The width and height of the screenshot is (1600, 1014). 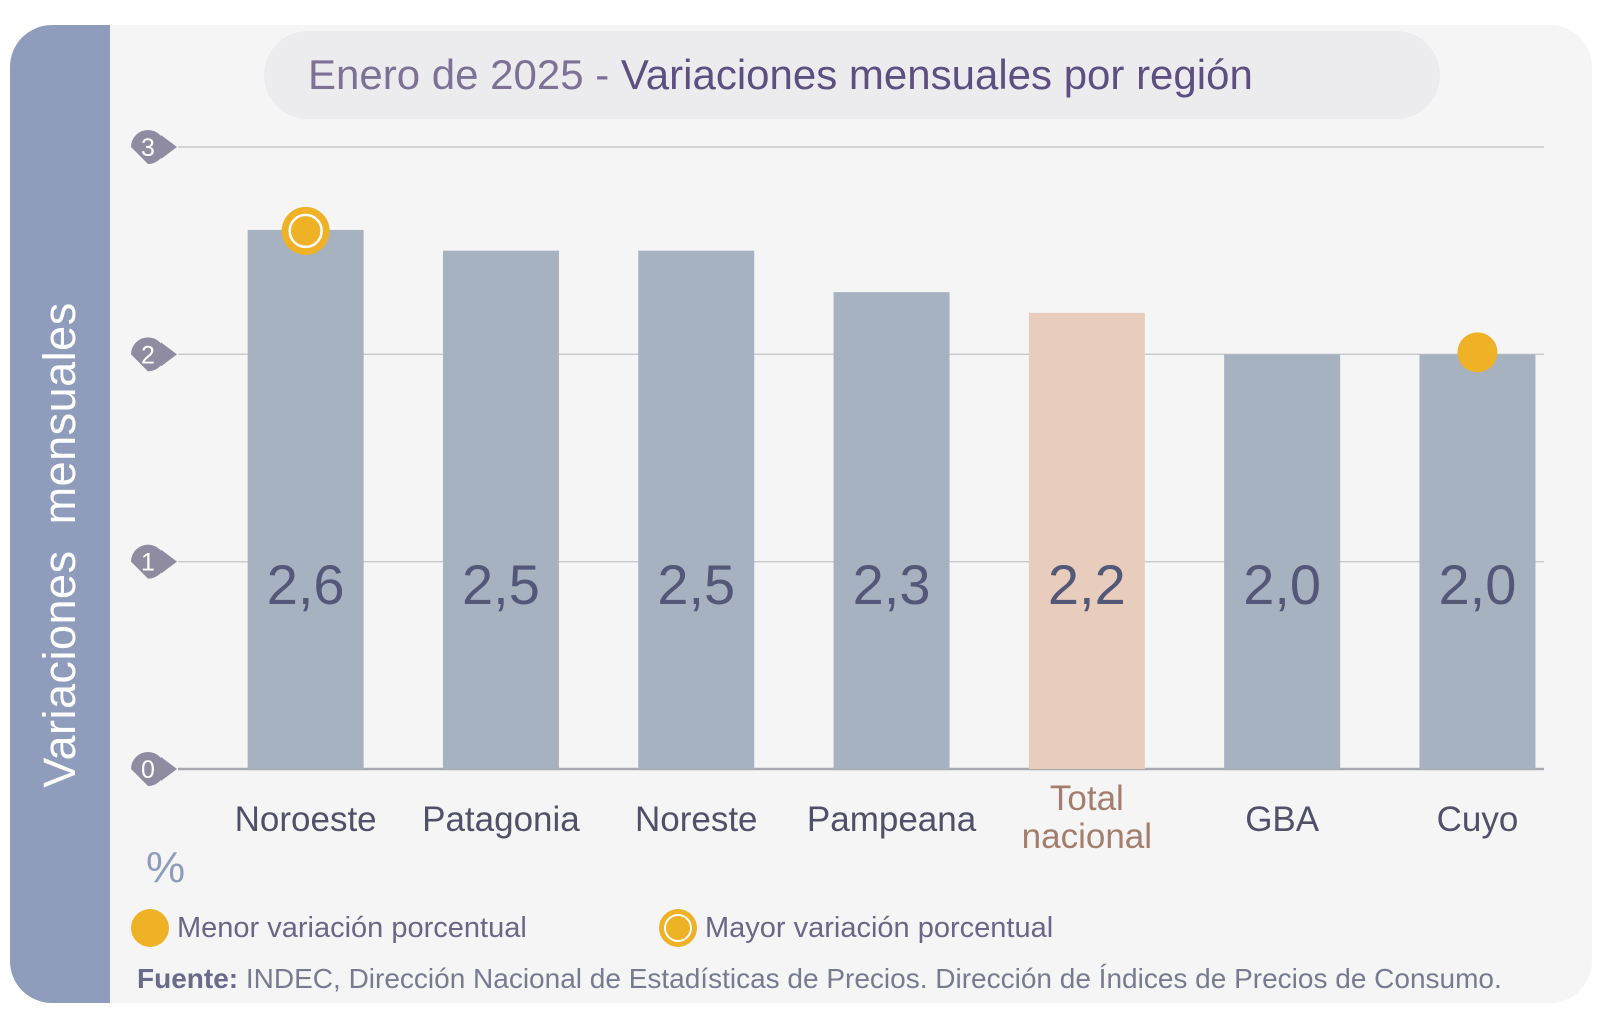 What do you see at coordinates (1282, 819) in the screenshot?
I see `category-label: GBA` at bounding box center [1282, 819].